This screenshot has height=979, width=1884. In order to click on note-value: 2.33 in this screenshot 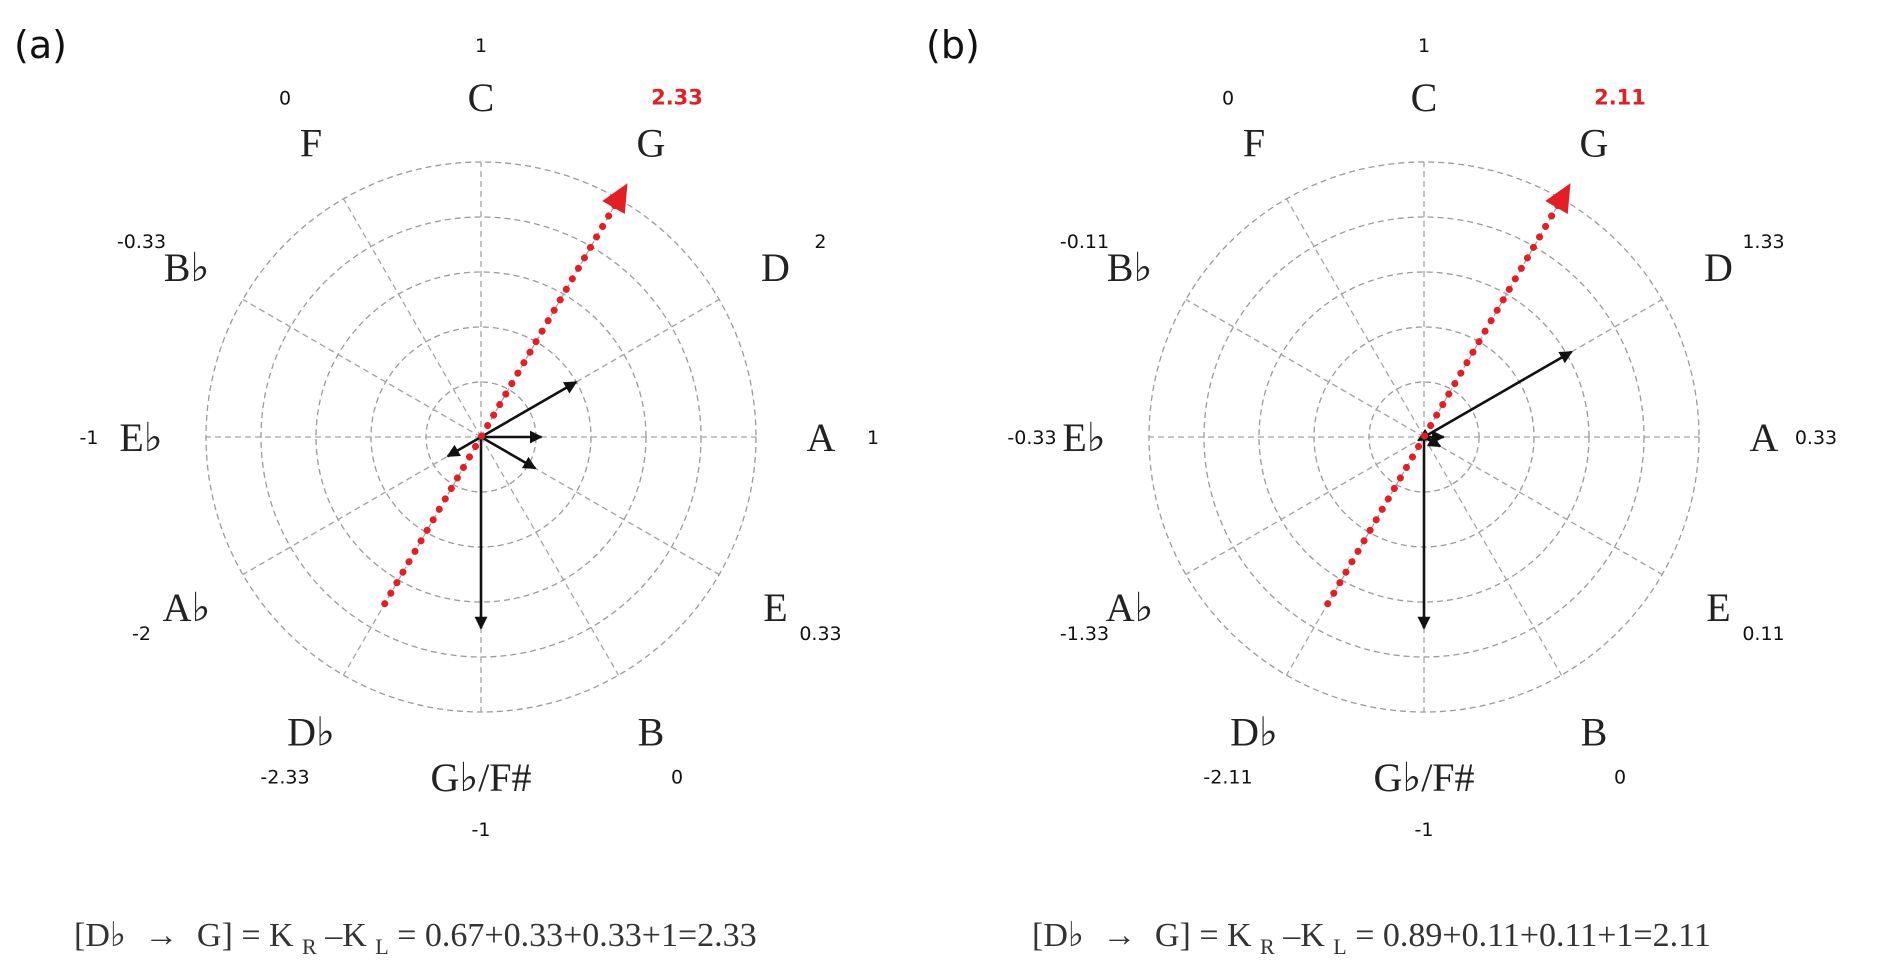, I will do `click(677, 98)`.